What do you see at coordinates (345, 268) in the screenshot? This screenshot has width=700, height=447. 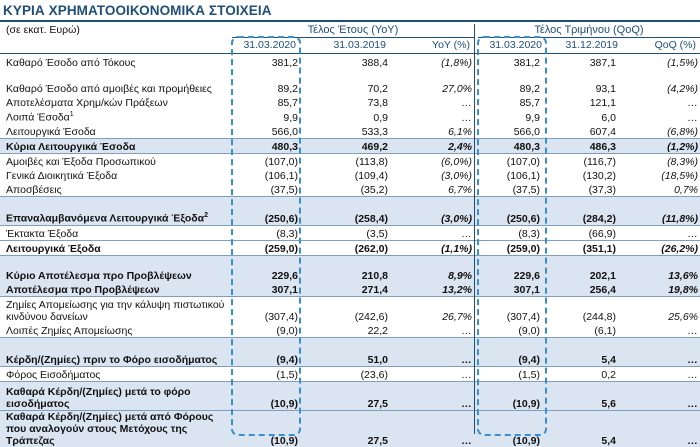 I see `value-2019: 210,8` at bounding box center [345, 268].